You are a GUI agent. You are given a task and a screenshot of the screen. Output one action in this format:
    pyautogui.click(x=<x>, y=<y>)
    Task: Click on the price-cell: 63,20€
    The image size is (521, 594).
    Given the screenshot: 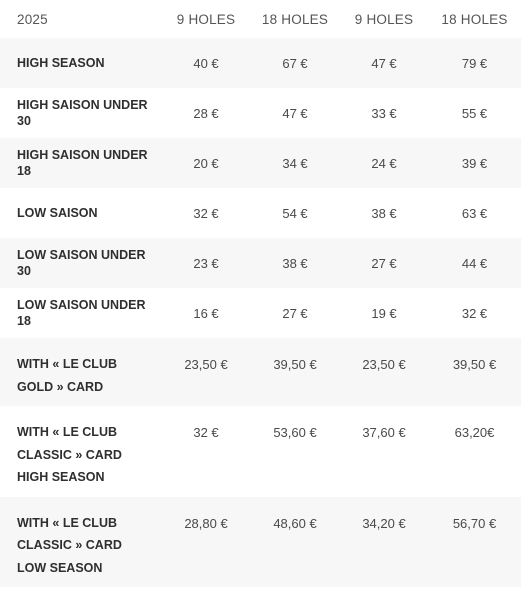 What is the action you would take?
    pyautogui.click(x=474, y=432)
    